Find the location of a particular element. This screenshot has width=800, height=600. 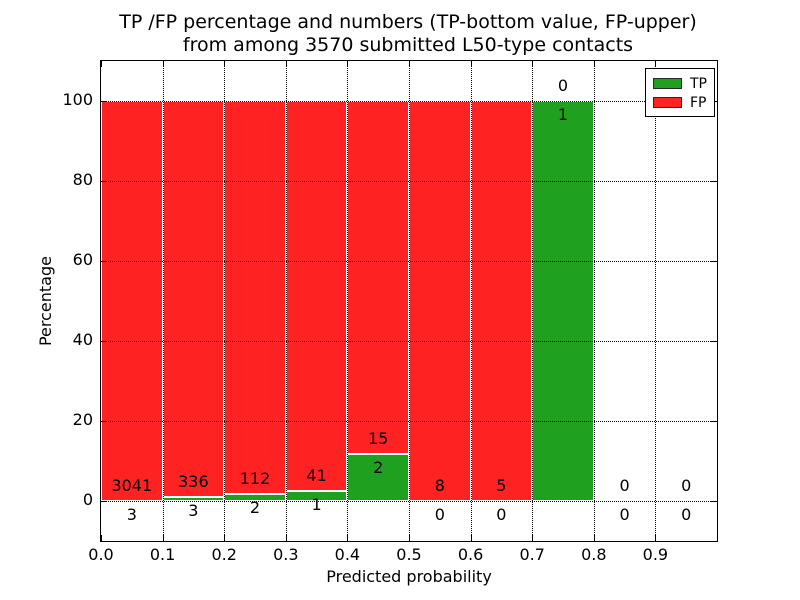

legend-swatch-fp-icon is located at coordinates (667, 102).